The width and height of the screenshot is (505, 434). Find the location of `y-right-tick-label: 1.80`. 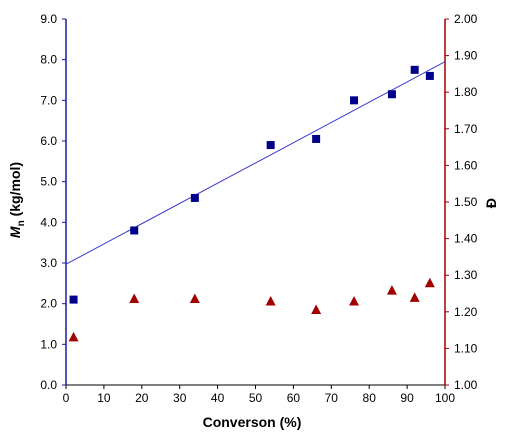

y-right-tick-label: 1.80 is located at coordinates (466, 92).